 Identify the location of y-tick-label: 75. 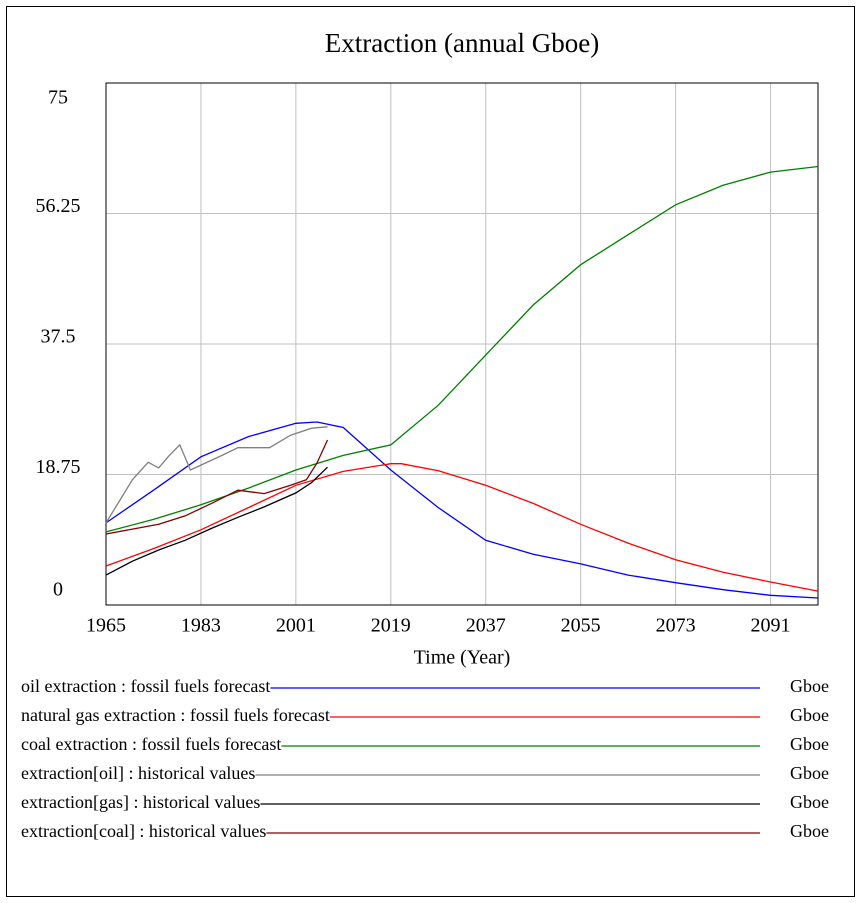
(58, 98).